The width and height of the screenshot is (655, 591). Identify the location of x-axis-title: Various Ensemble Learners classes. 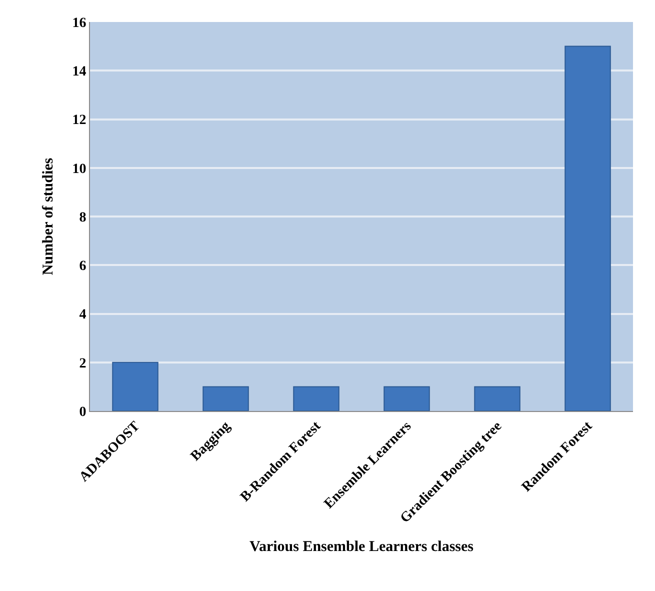
(361, 547).